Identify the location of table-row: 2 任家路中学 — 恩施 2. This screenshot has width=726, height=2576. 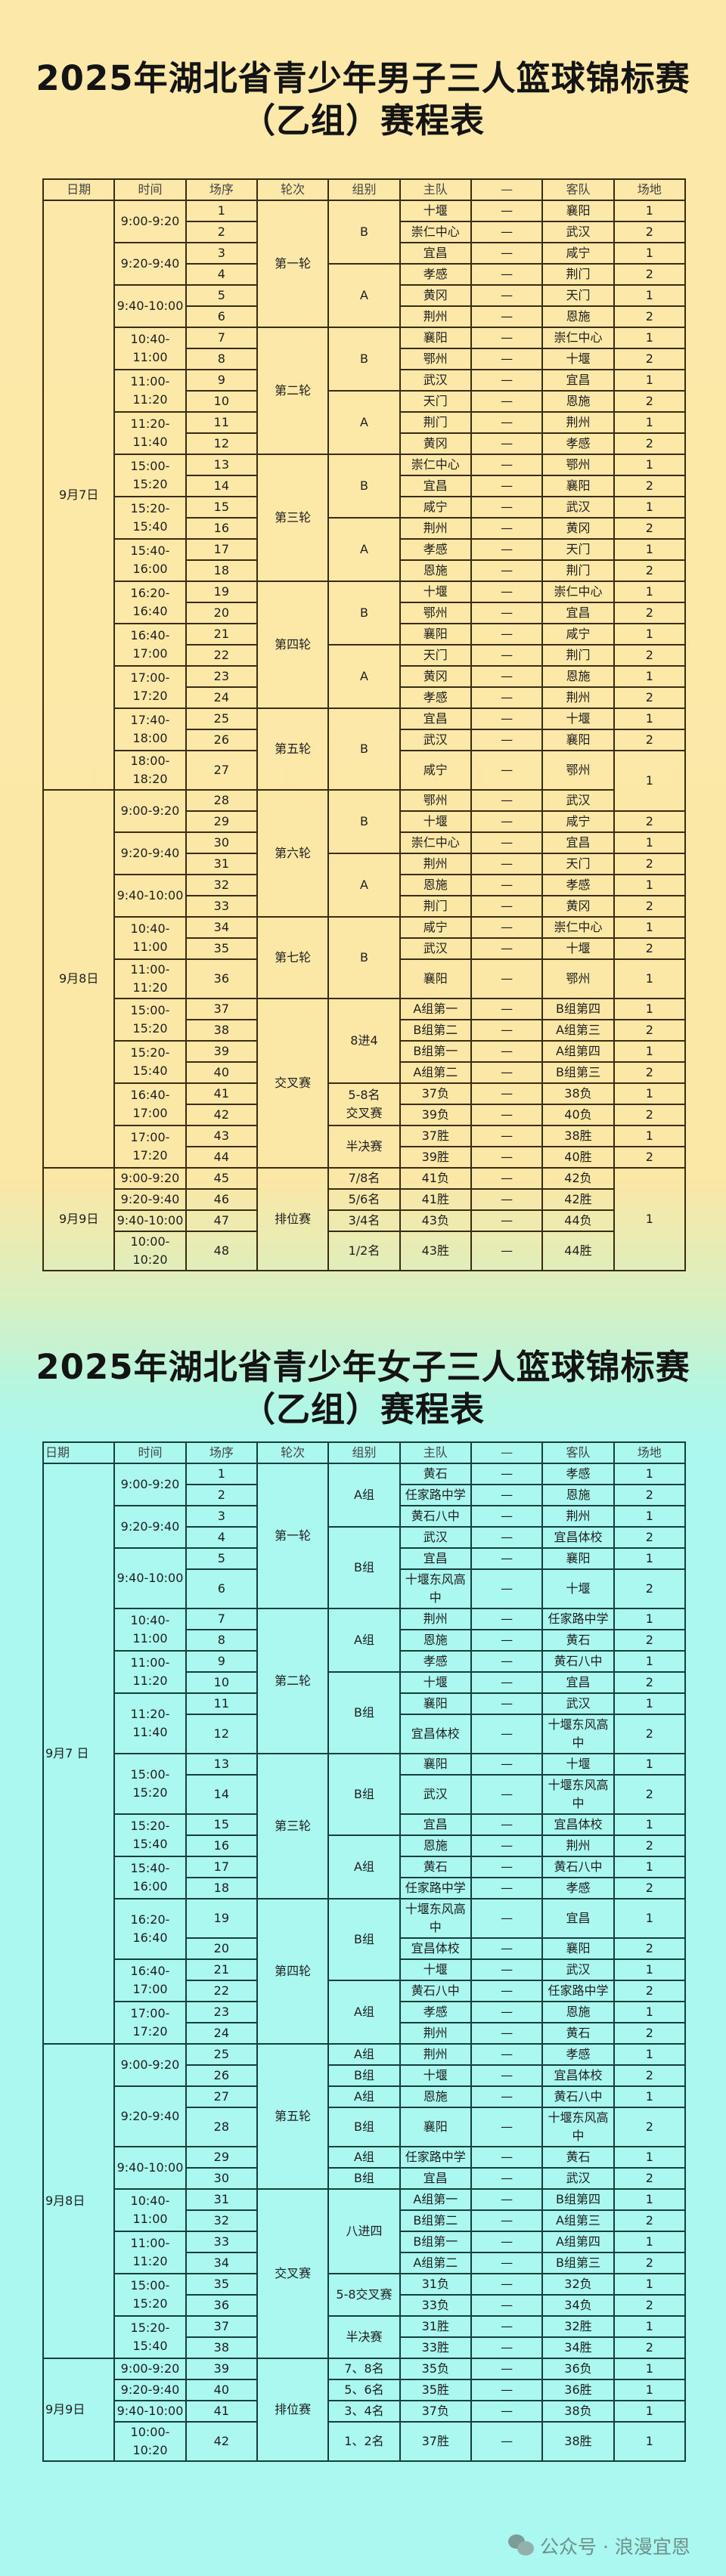
(365, 1495).